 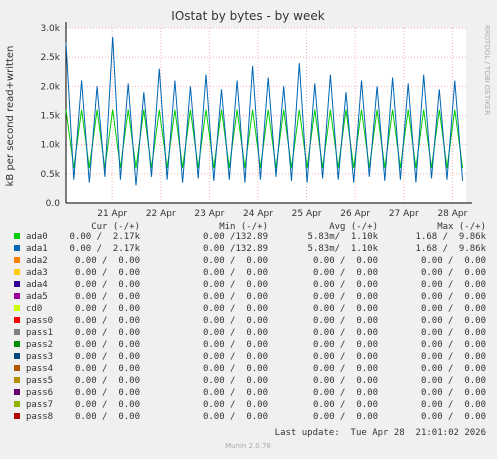 What do you see at coordinates (50, 29) in the screenshot?
I see `y-tick-label: 3.0k` at bounding box center [50, 29].